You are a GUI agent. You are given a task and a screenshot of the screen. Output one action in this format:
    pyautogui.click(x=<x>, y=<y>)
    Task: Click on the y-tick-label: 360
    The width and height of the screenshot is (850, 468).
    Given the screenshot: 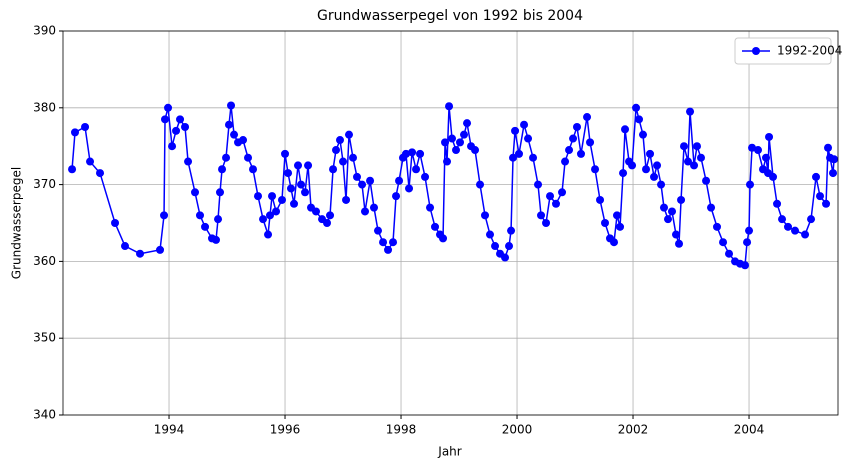 What is the action you would take?
    pyautogui.click(x=44, y=261)
    